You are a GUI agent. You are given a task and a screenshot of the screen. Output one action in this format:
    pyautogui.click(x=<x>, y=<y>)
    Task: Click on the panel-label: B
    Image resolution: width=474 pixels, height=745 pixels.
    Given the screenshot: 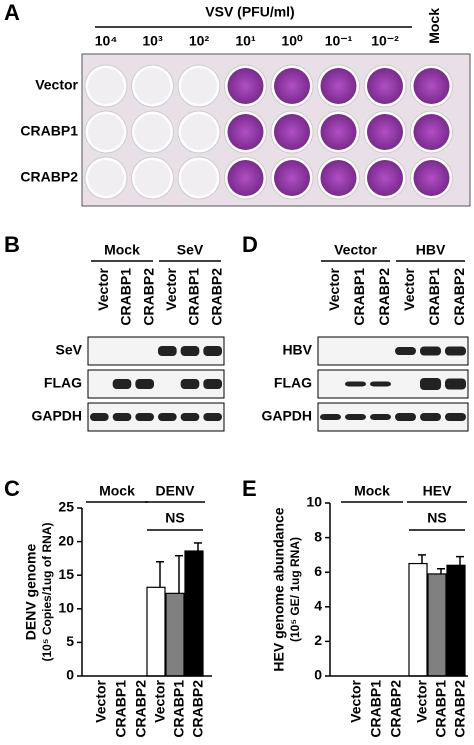 What is the action you would take?
    pyautogui.click(x=12, y=244)
    